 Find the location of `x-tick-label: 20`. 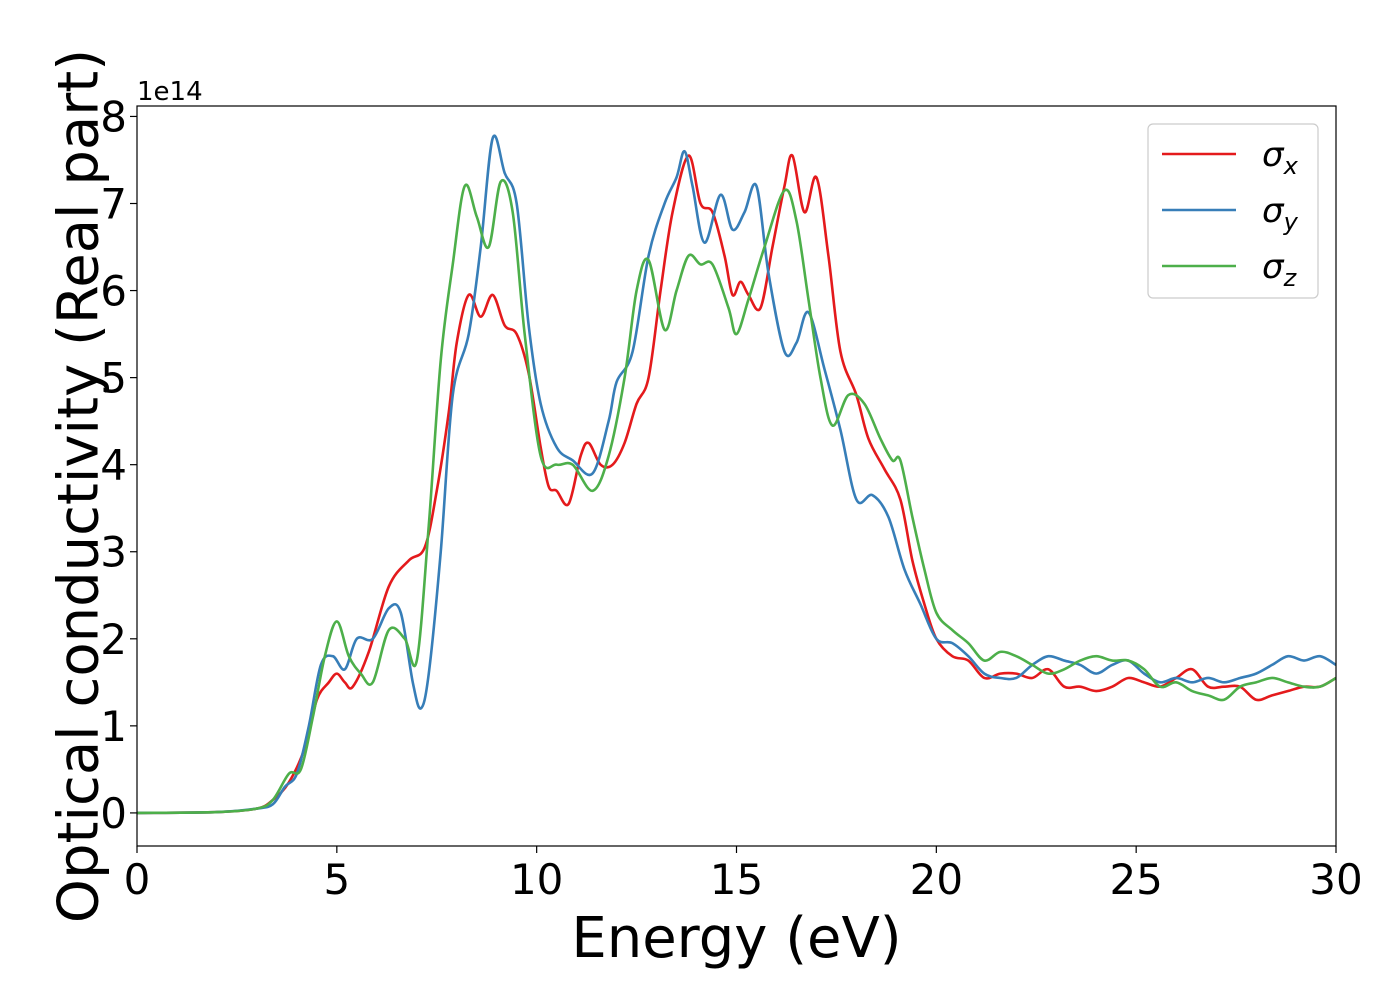

x-tick-label: 20 is located at coordinates (936, 879).